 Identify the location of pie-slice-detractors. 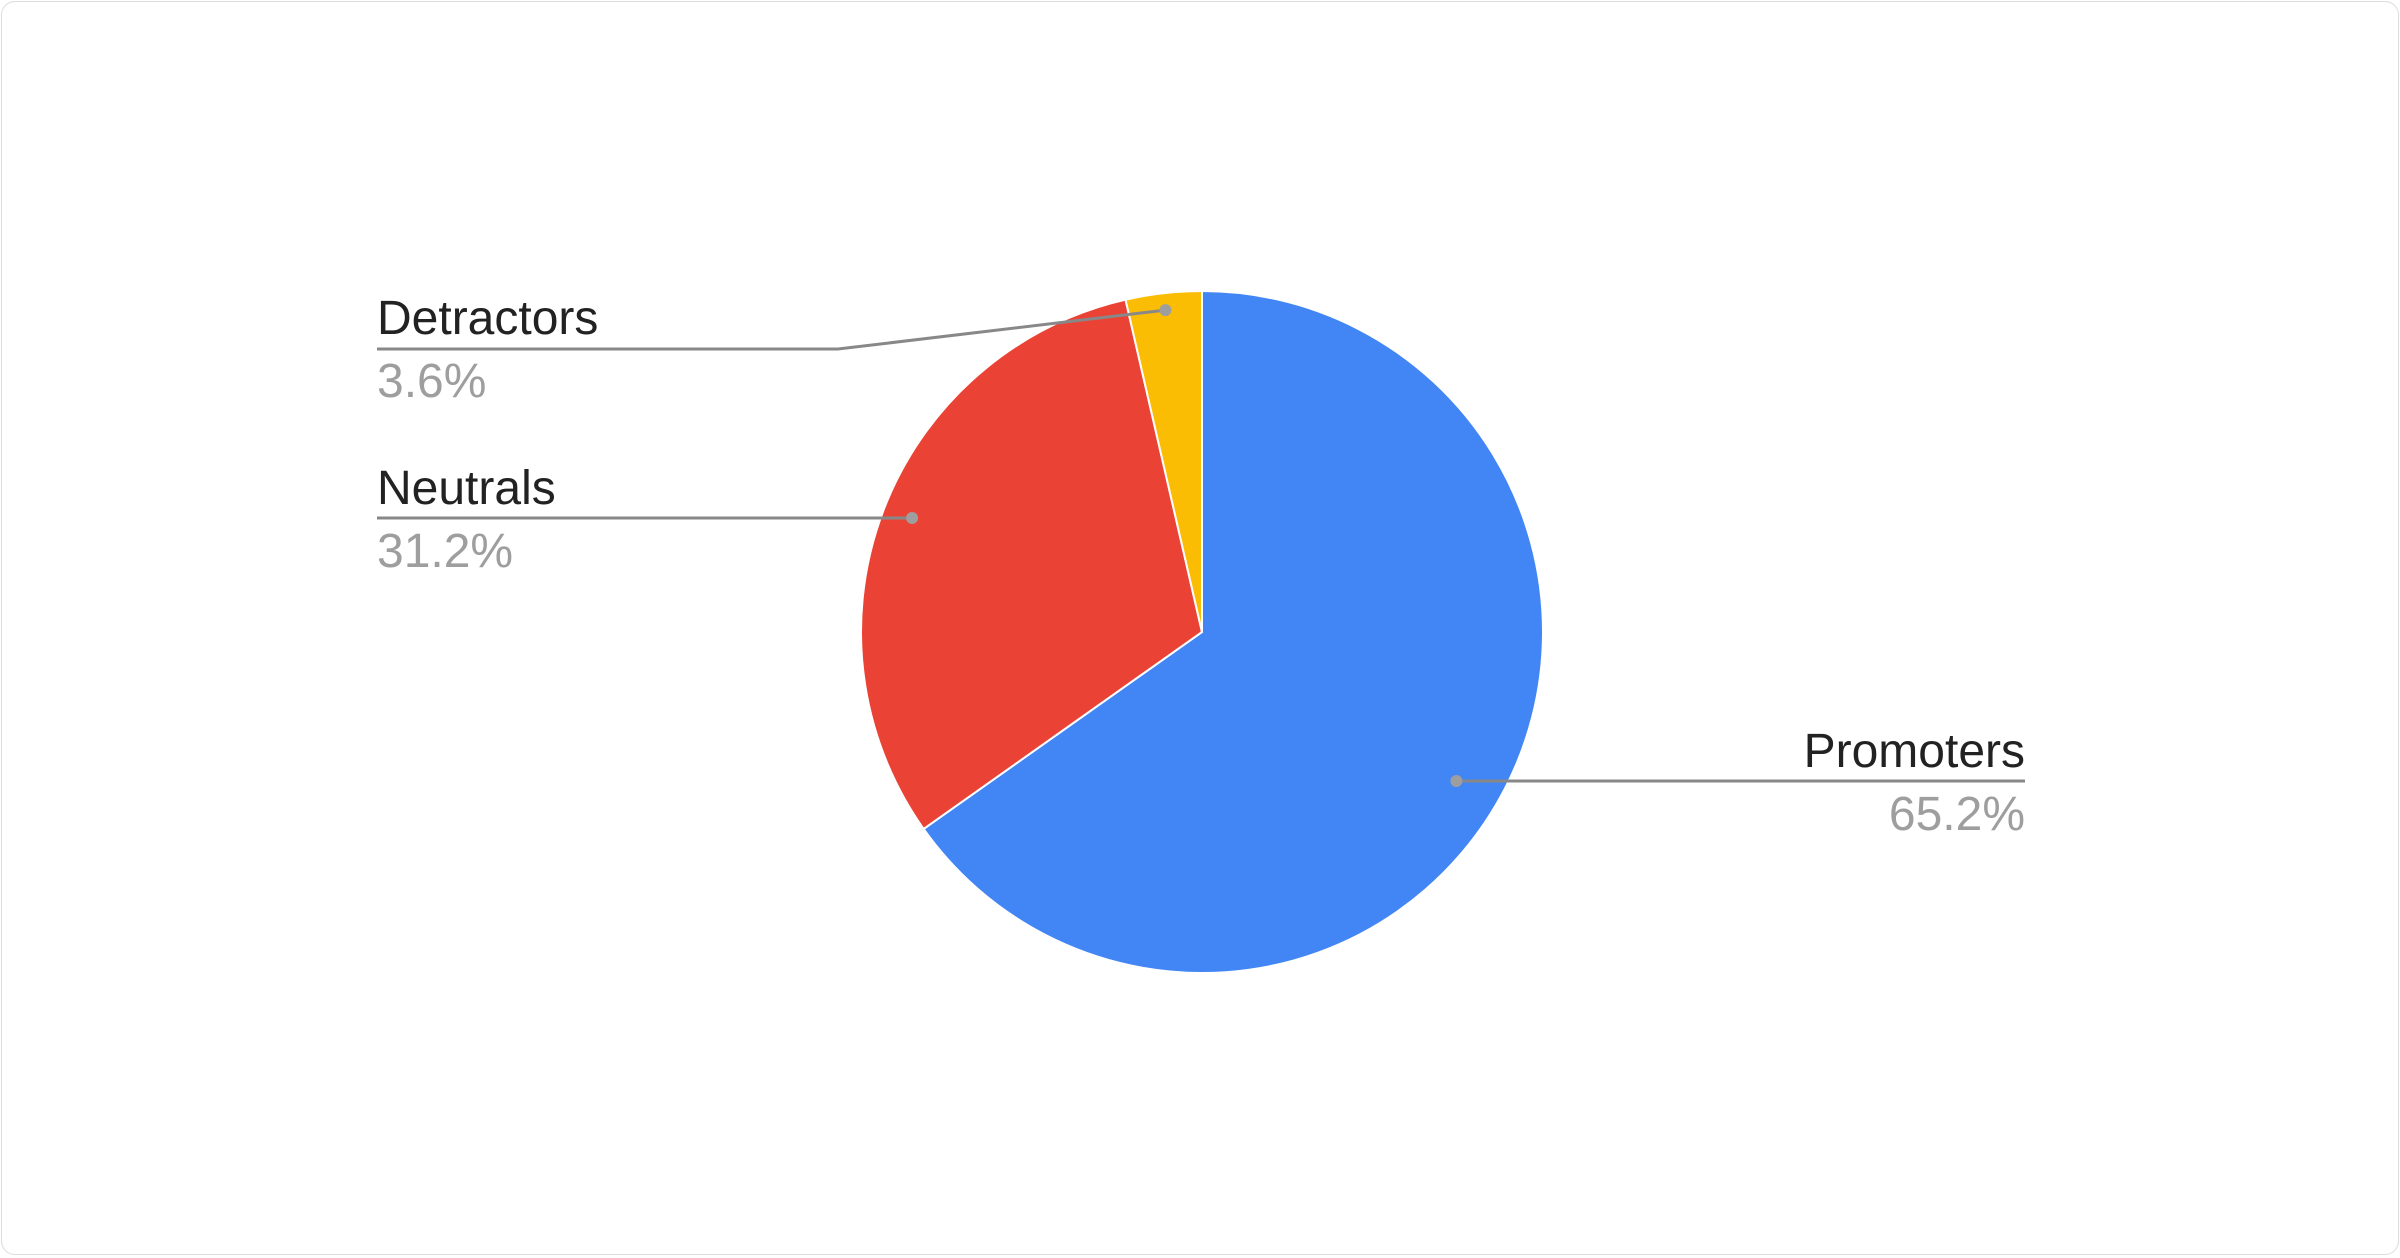
(1163, 461).